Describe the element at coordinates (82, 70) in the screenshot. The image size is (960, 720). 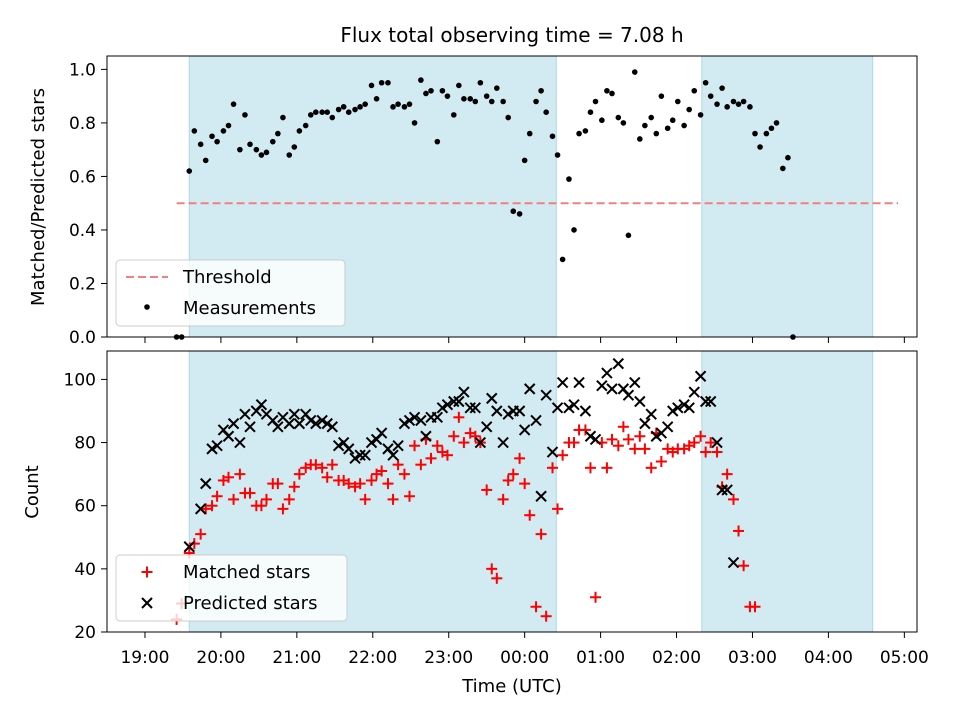
I see `y-tick-label: 1.0` at that location.